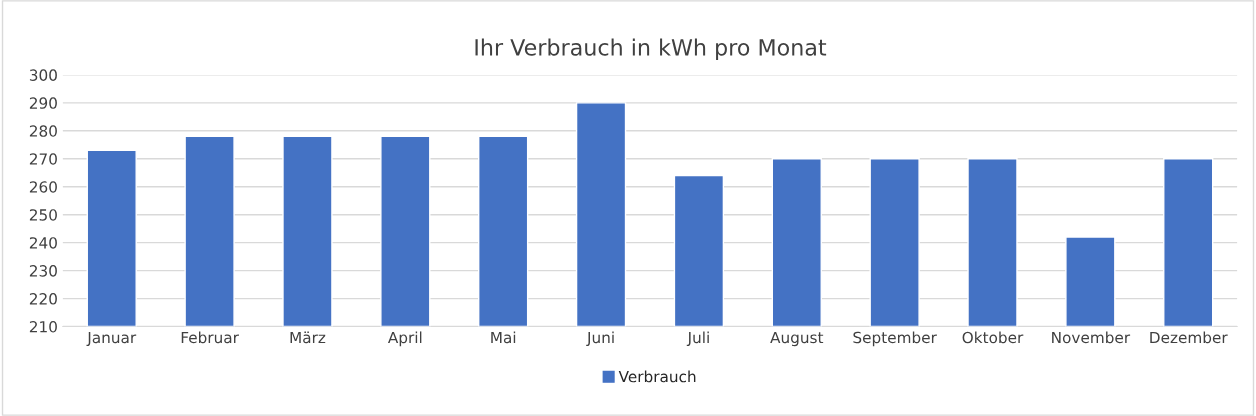 The image size is (1256, 416). What do you see at coordinates (503, 337) in the screenshot?
I see `x-tick-label: Mai` at bounding box center [503, 337].